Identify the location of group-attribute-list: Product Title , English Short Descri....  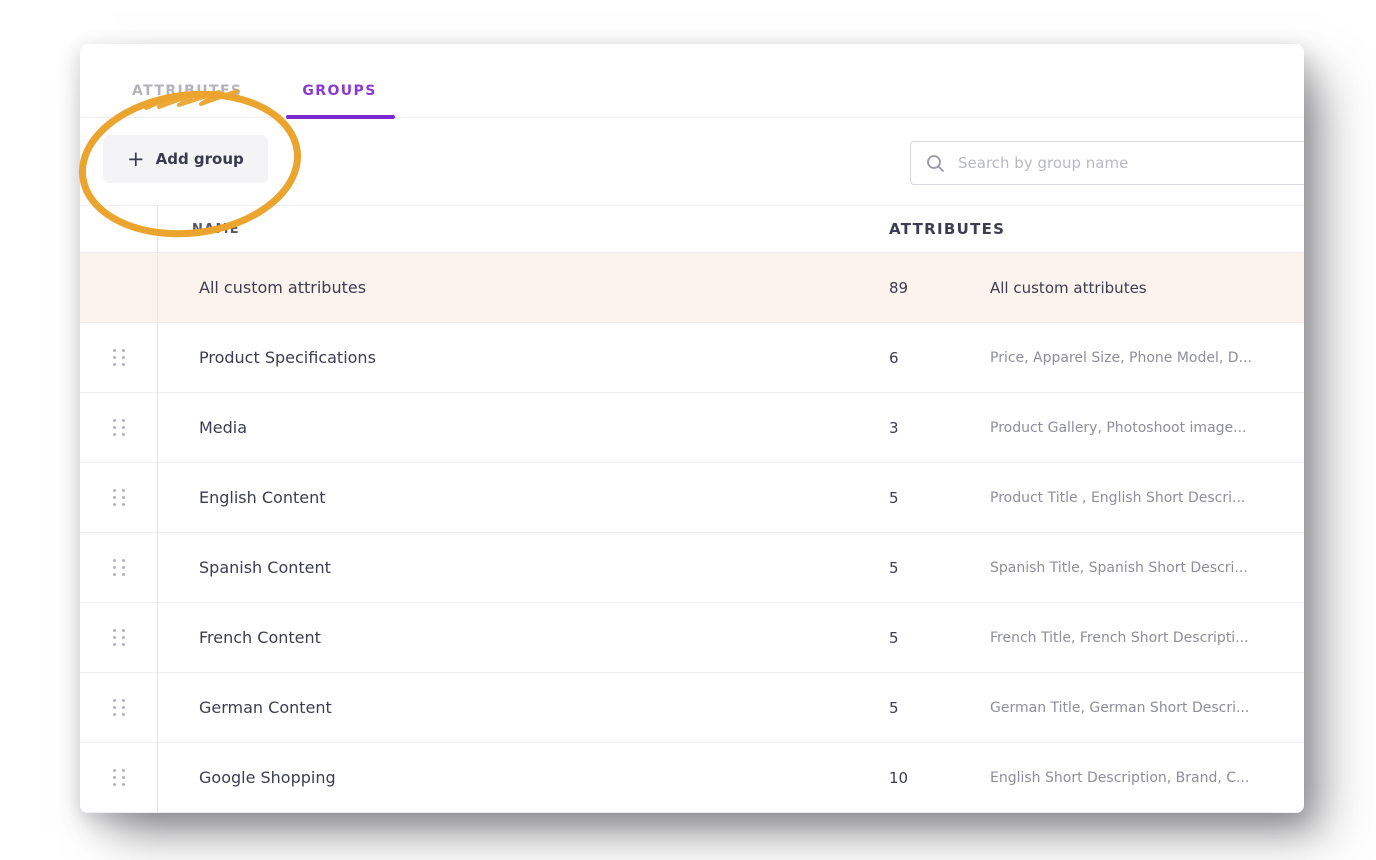
(1118, 497).